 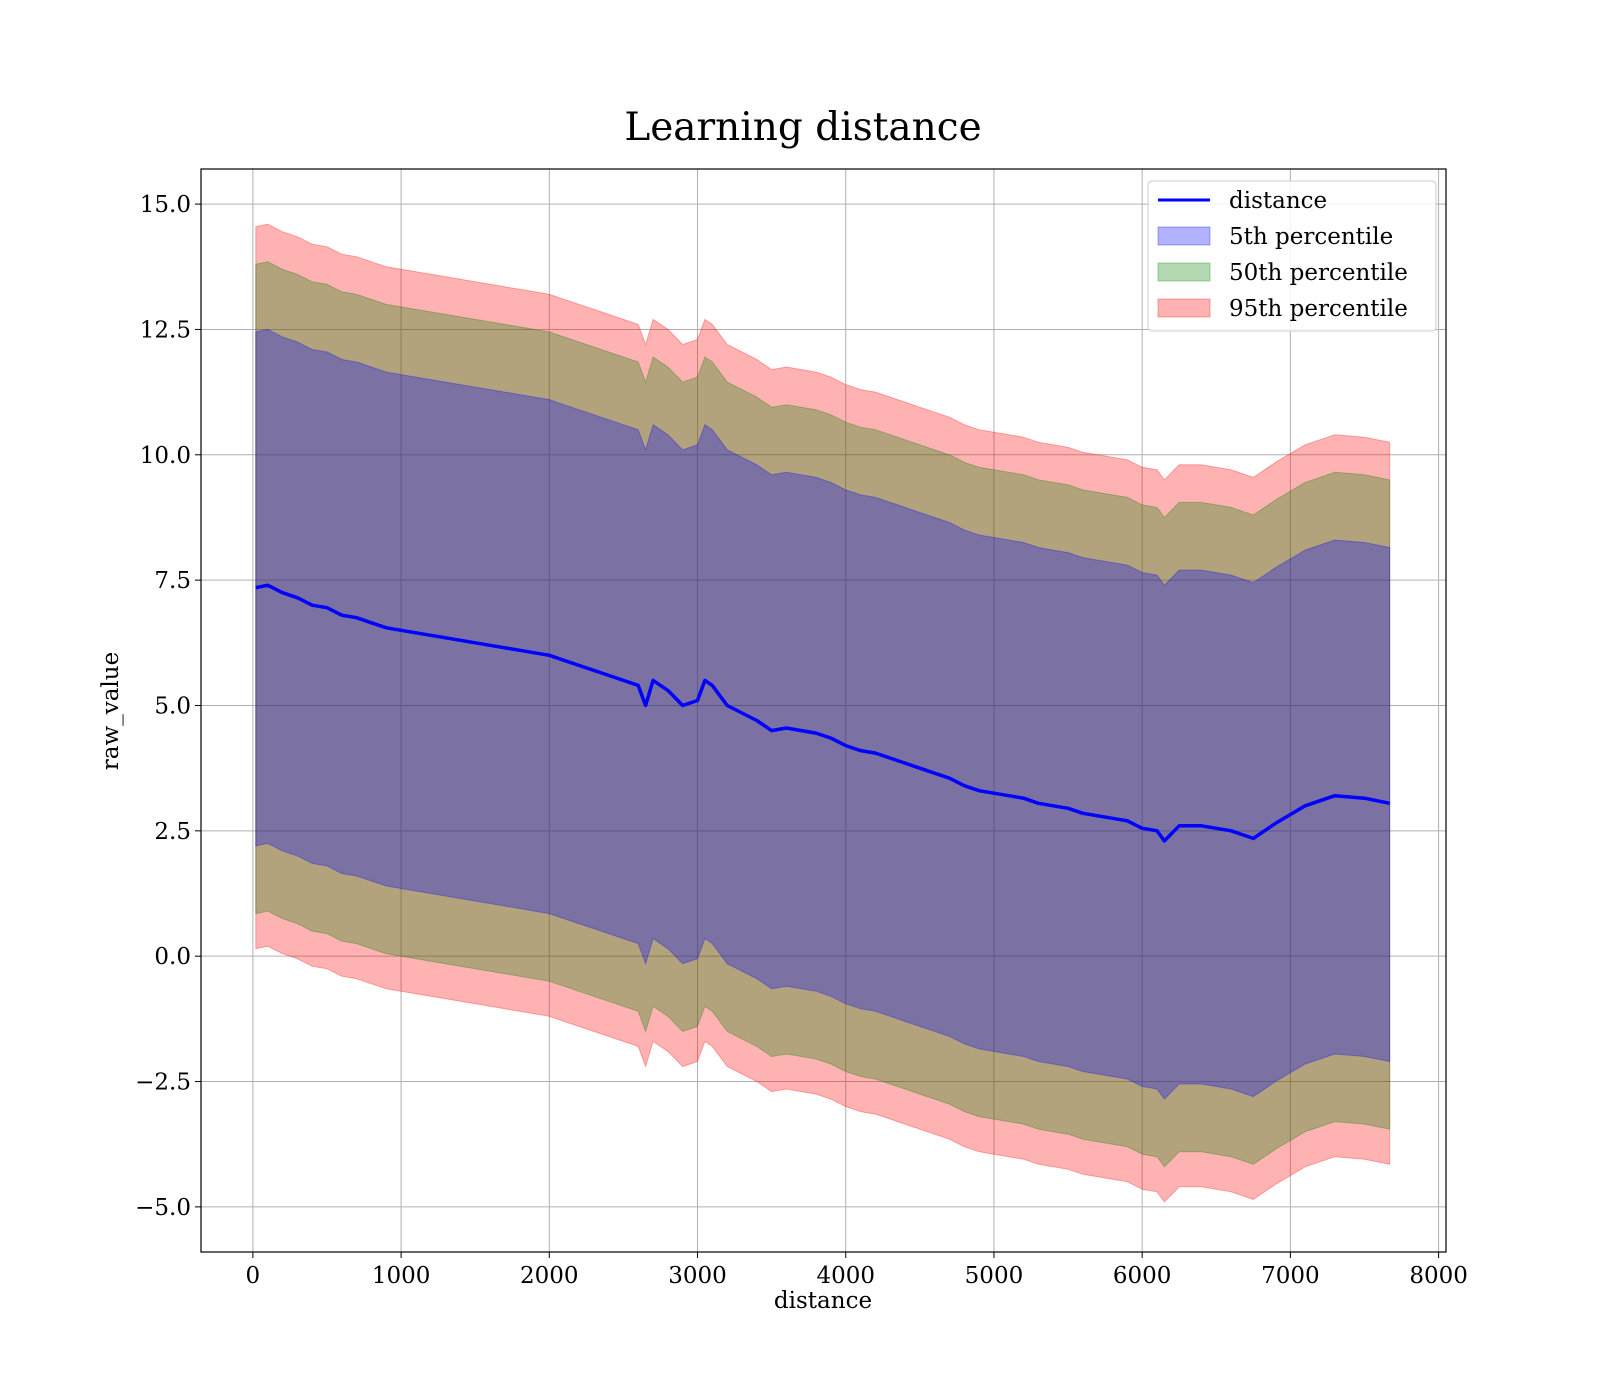 What do you see at coordinates (172, 957) in the screenshot?
I see `y-tick-label: 0.0` at bounding box center [172, 957].